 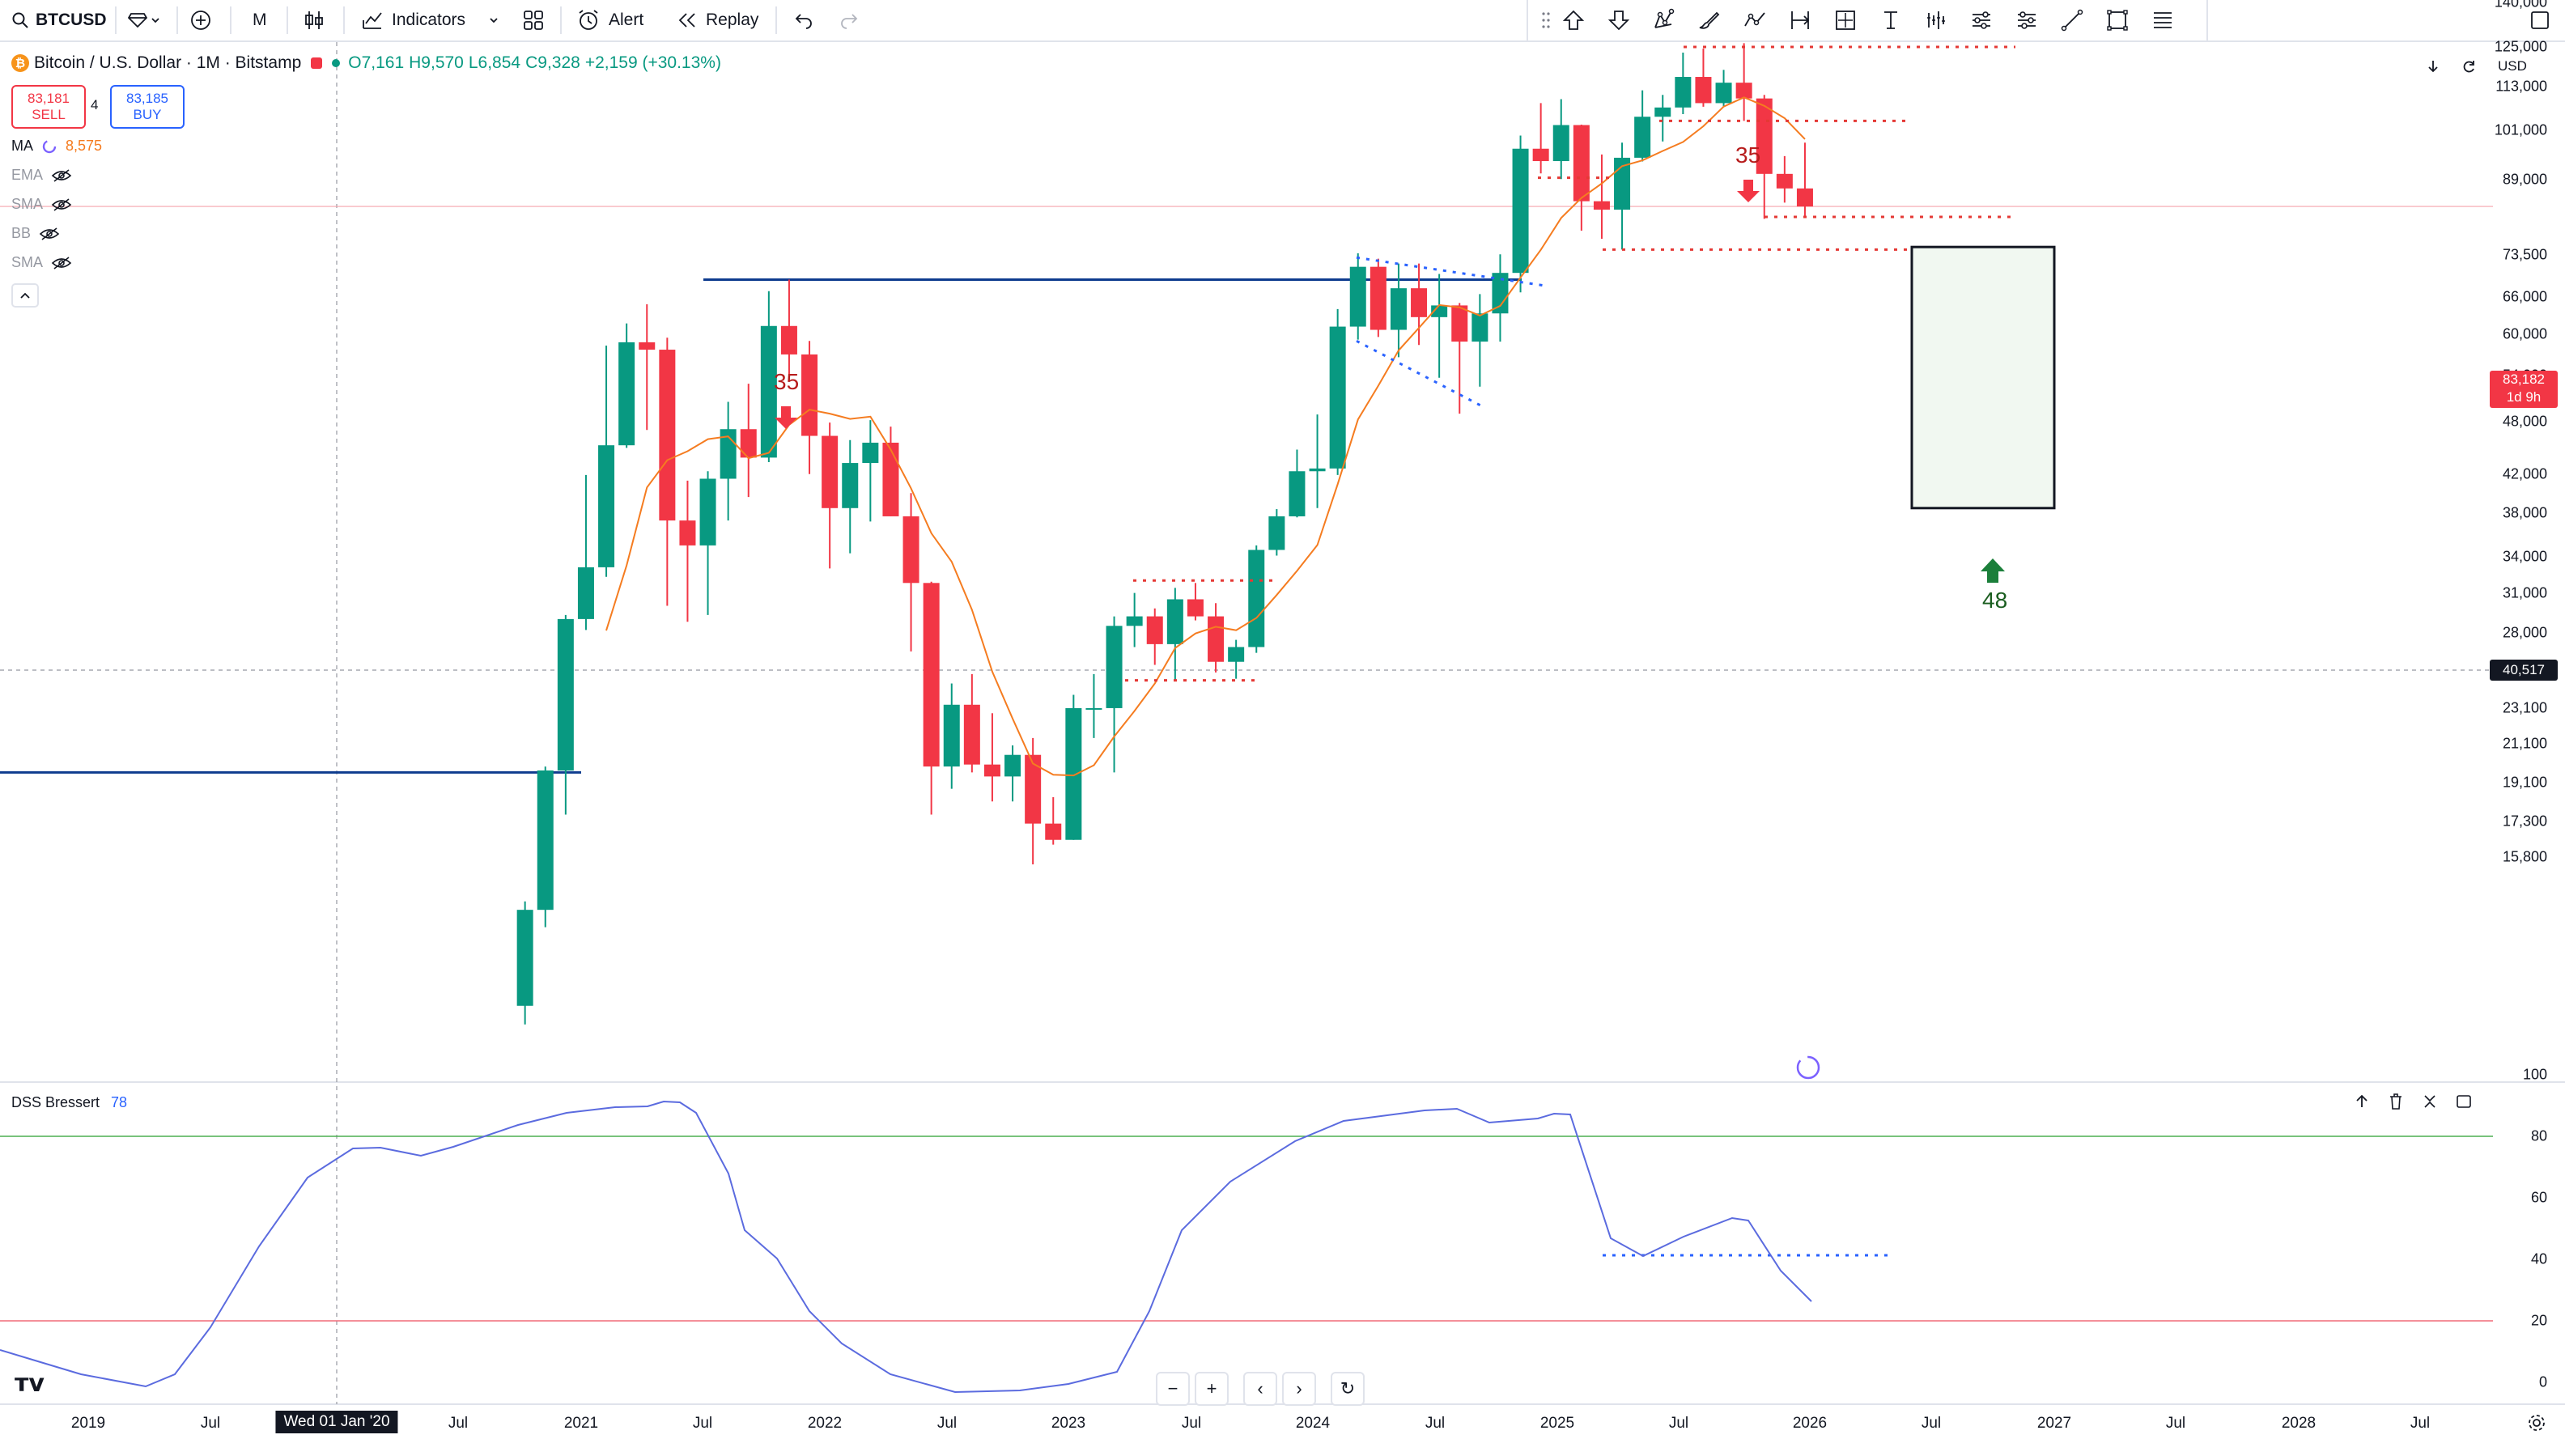 I want to click on oscillator-tick-label: 100, so click(x=2534, y=1074).